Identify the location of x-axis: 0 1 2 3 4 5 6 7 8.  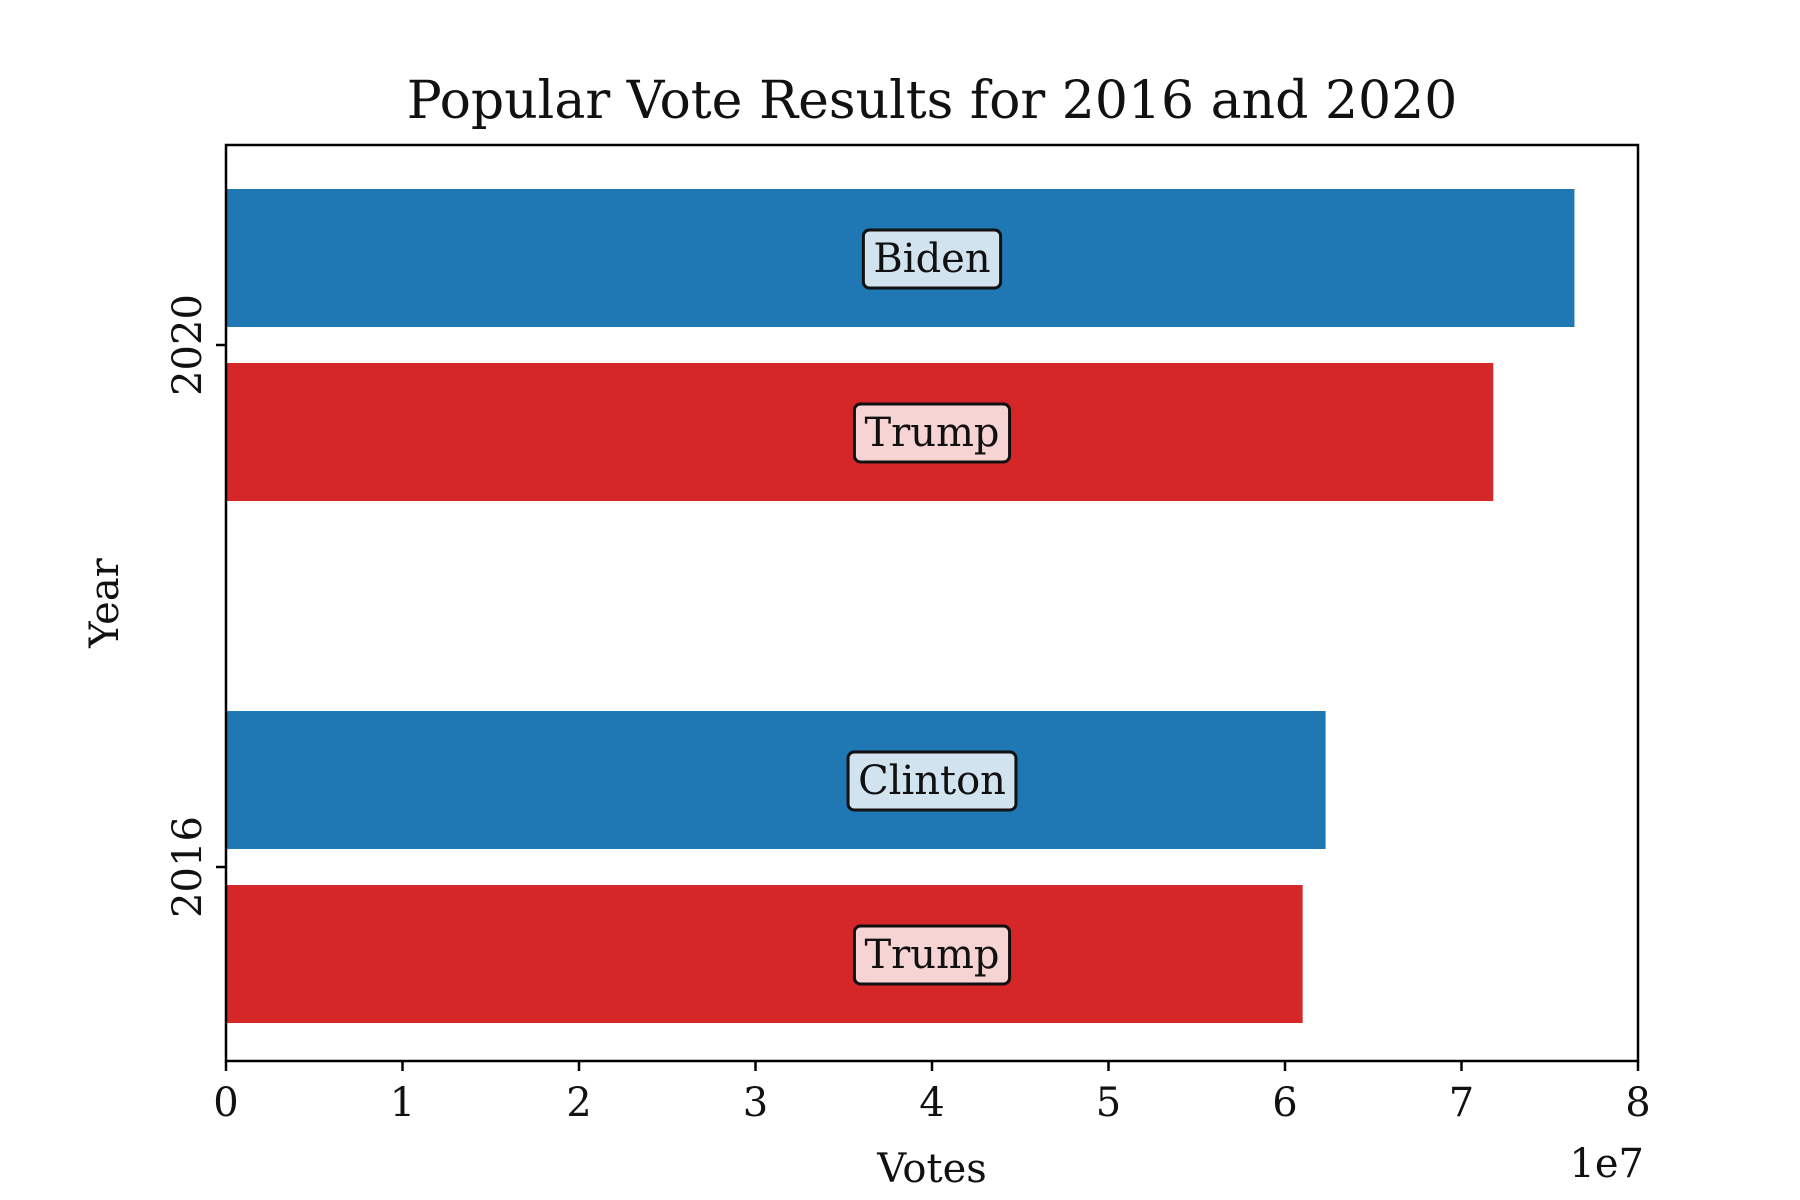
(932, 1093).